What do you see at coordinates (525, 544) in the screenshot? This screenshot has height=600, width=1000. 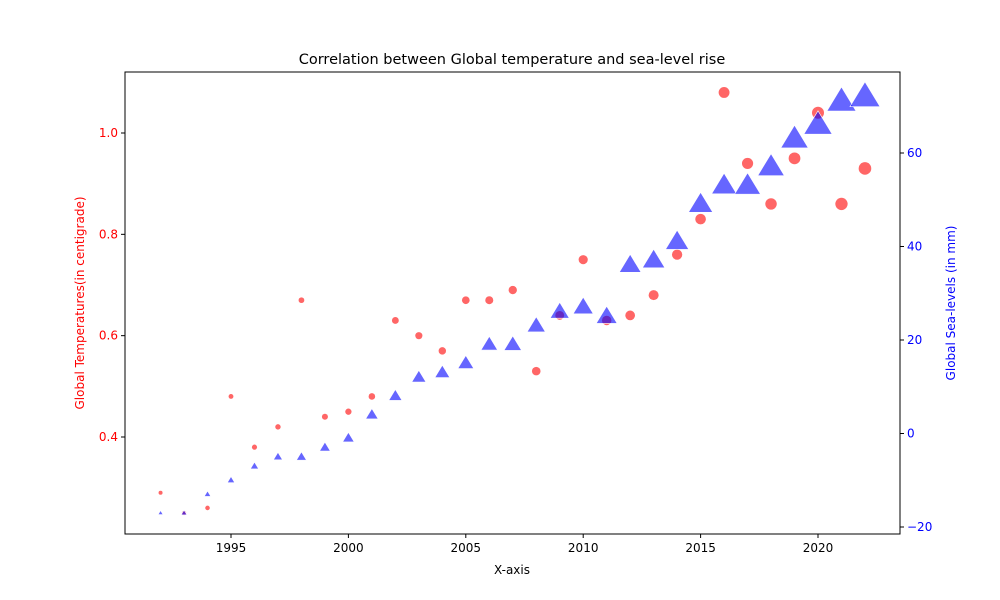 I see `x-axis-ticks: 1995 2000 2005 2010 2015 2020` at bounding box center [525, 544].